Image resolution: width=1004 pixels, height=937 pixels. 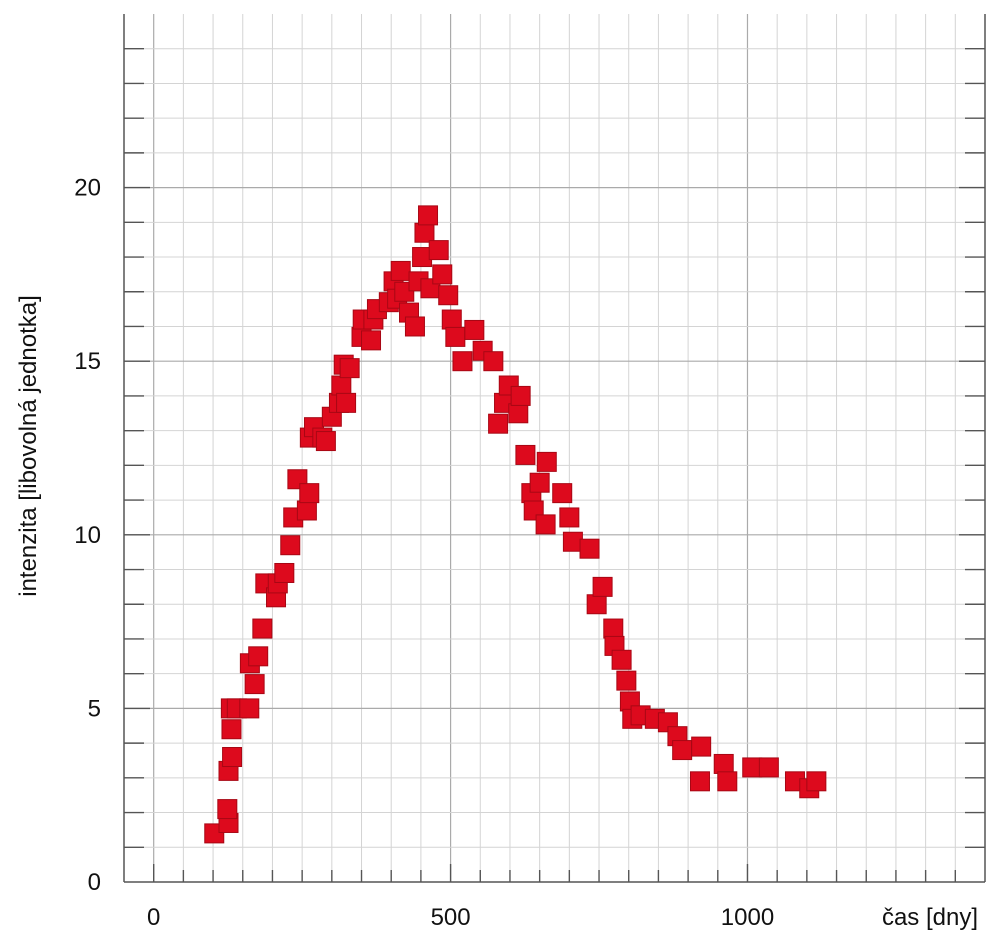 What do you see at coordinates (153, 917) in the screenshot?
I see `x-tick-label: 0` at bounding box center [153, 917].